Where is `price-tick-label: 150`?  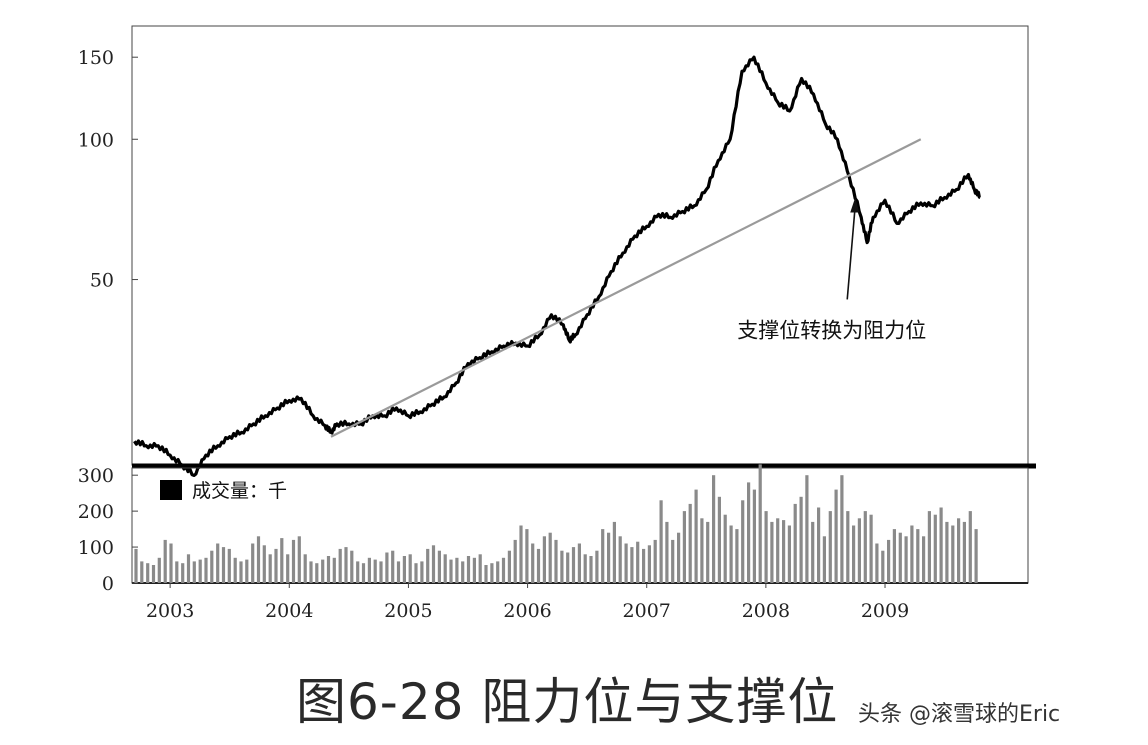 price-tick-label: 150 is located at coordinates (96, 58).